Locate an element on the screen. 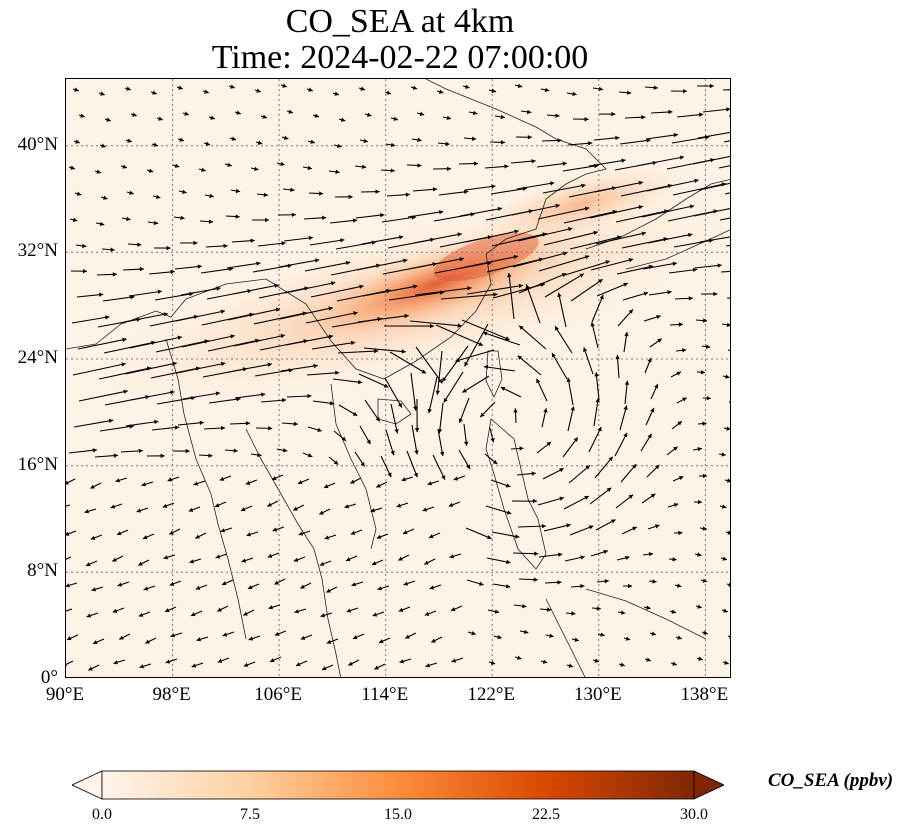 The image size is (916, 836). colorbar is located at coordinates (398, 785).